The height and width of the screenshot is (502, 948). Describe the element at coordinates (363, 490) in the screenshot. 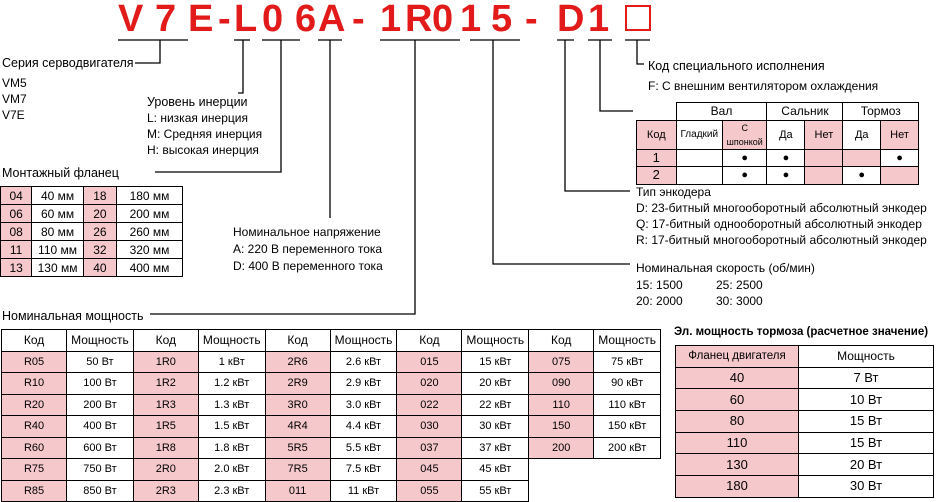

I see `power-value: 11 кВт` at that location.